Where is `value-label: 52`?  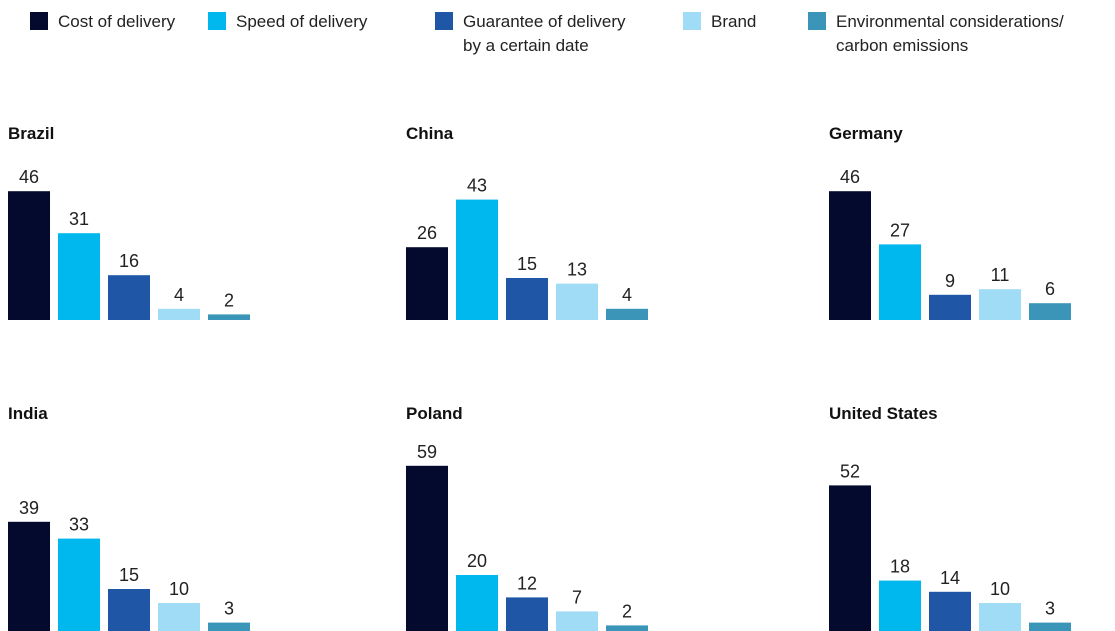 value-label: 52 is located at coordinates (850, 471).